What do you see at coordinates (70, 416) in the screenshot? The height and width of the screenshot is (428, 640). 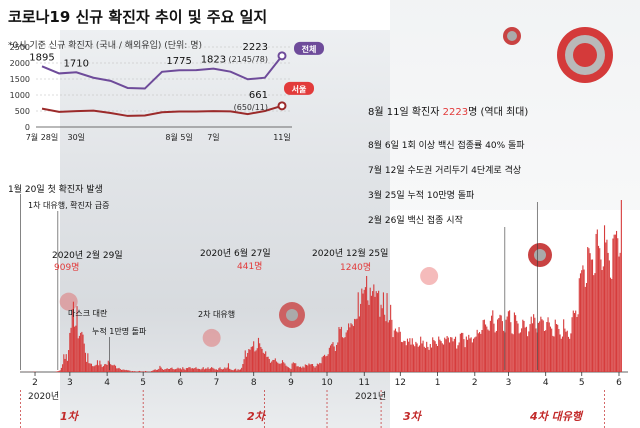 I see `wave-1-label: 1차` at bounding box center [70, 416].